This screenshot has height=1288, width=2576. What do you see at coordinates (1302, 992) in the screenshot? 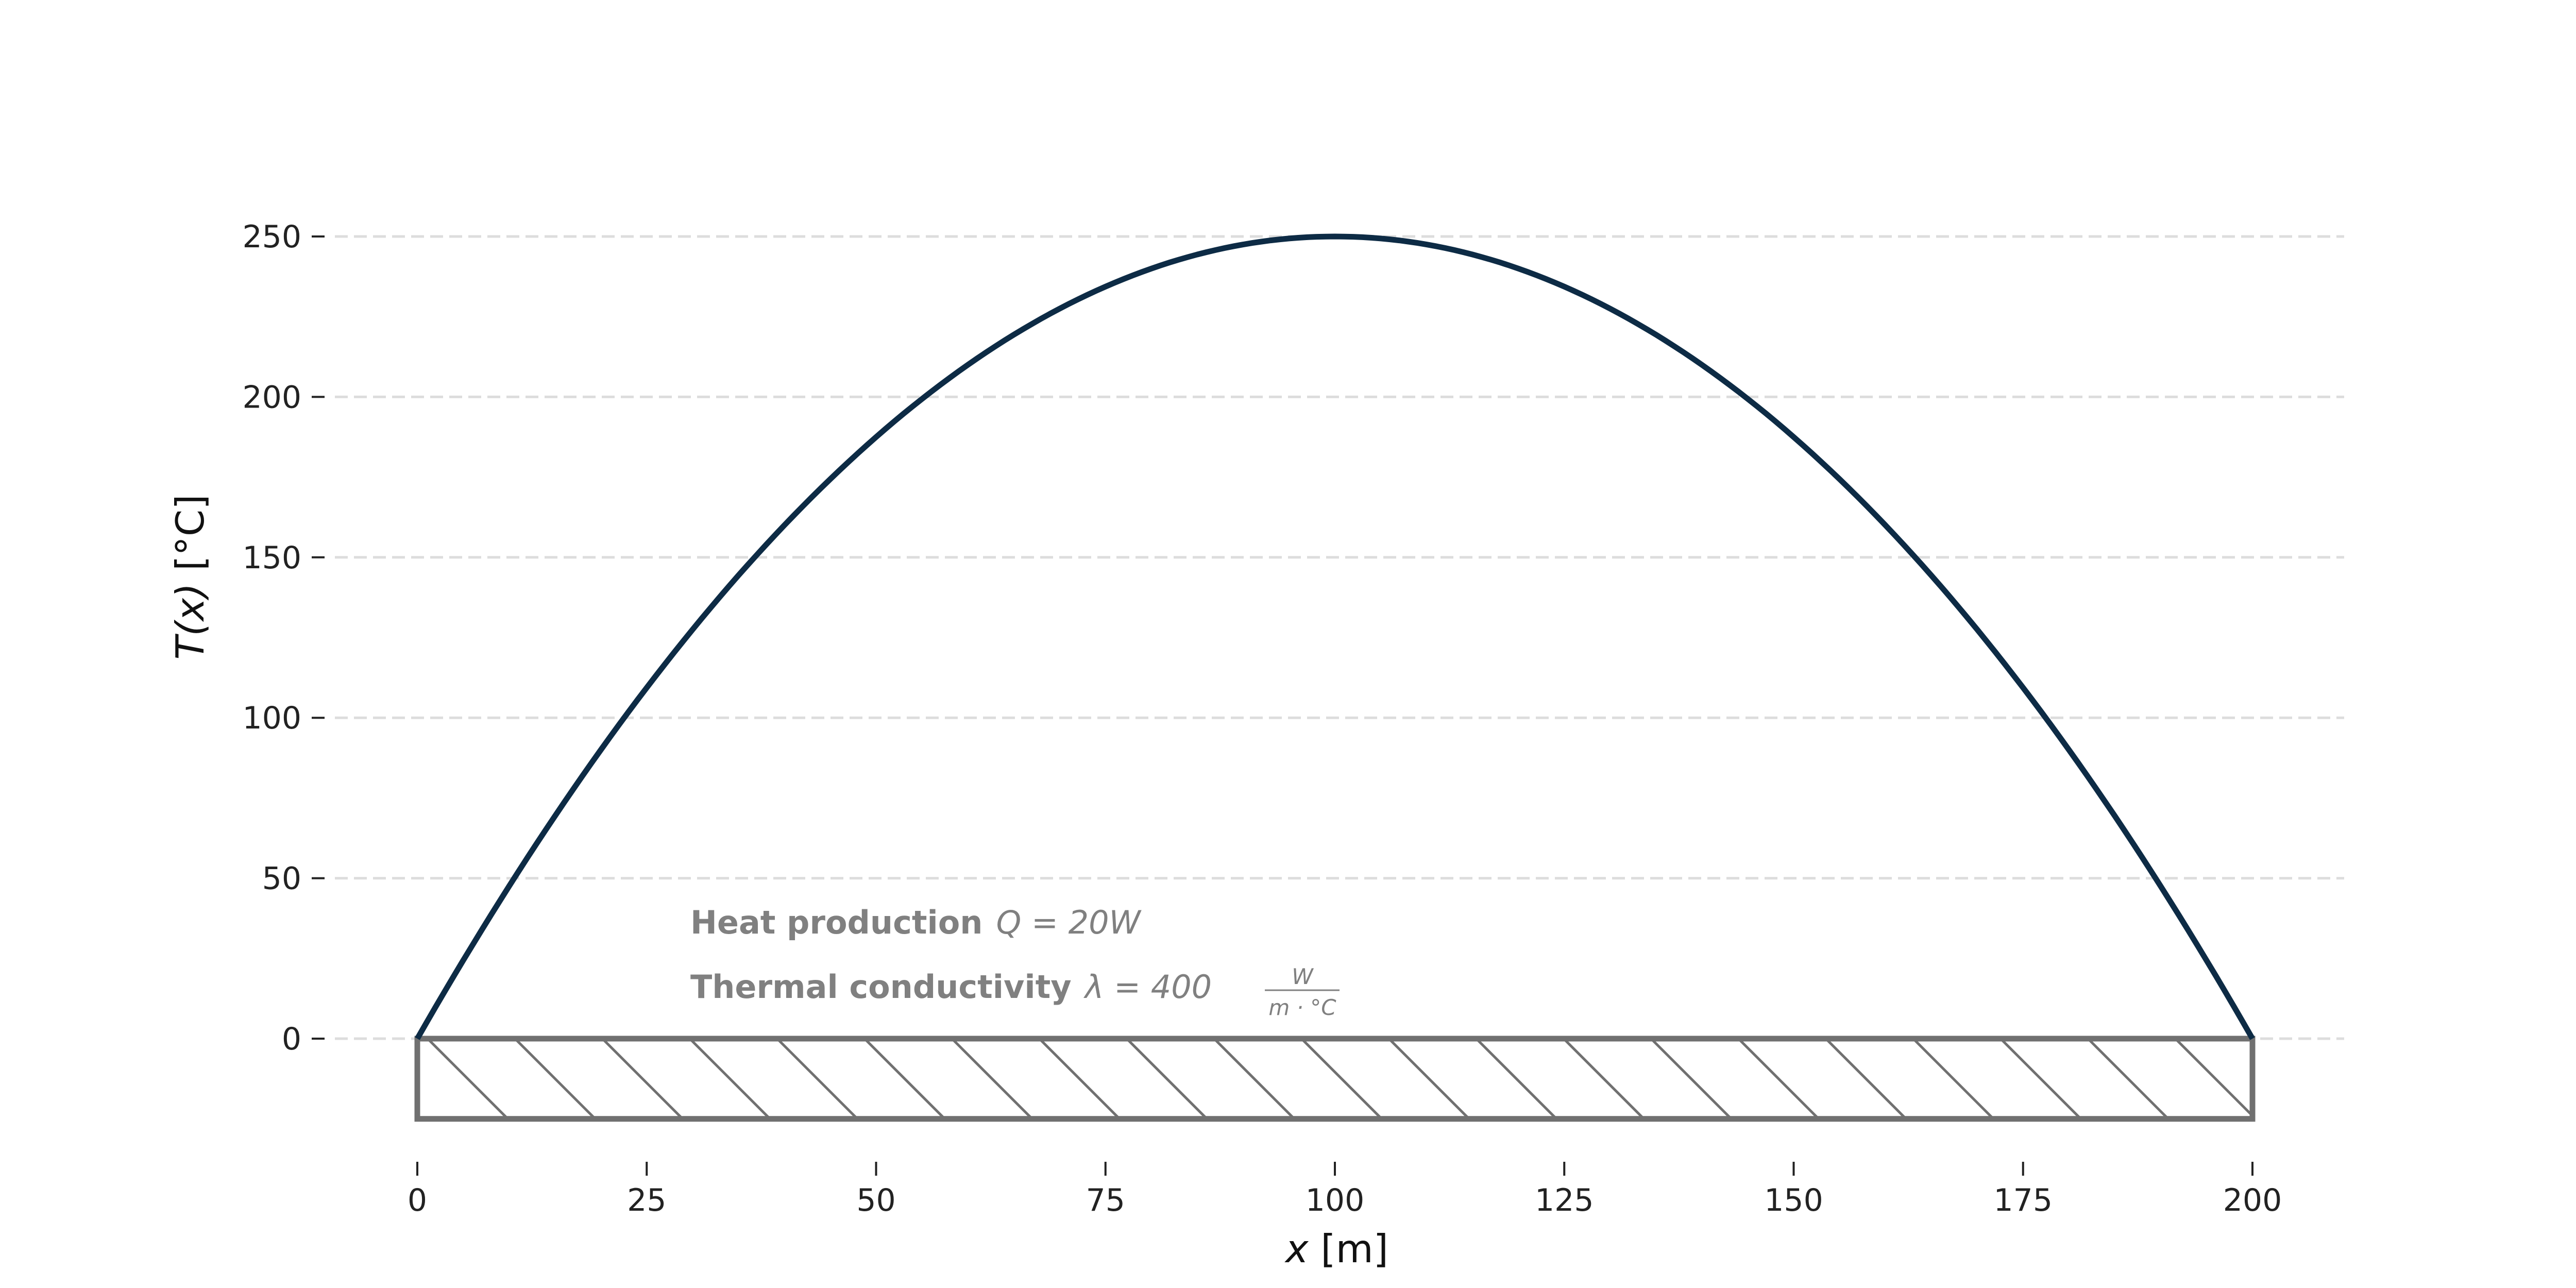
I see `conductivity-unit-fraction: W m · °C` at bounding box center [1302, 992].